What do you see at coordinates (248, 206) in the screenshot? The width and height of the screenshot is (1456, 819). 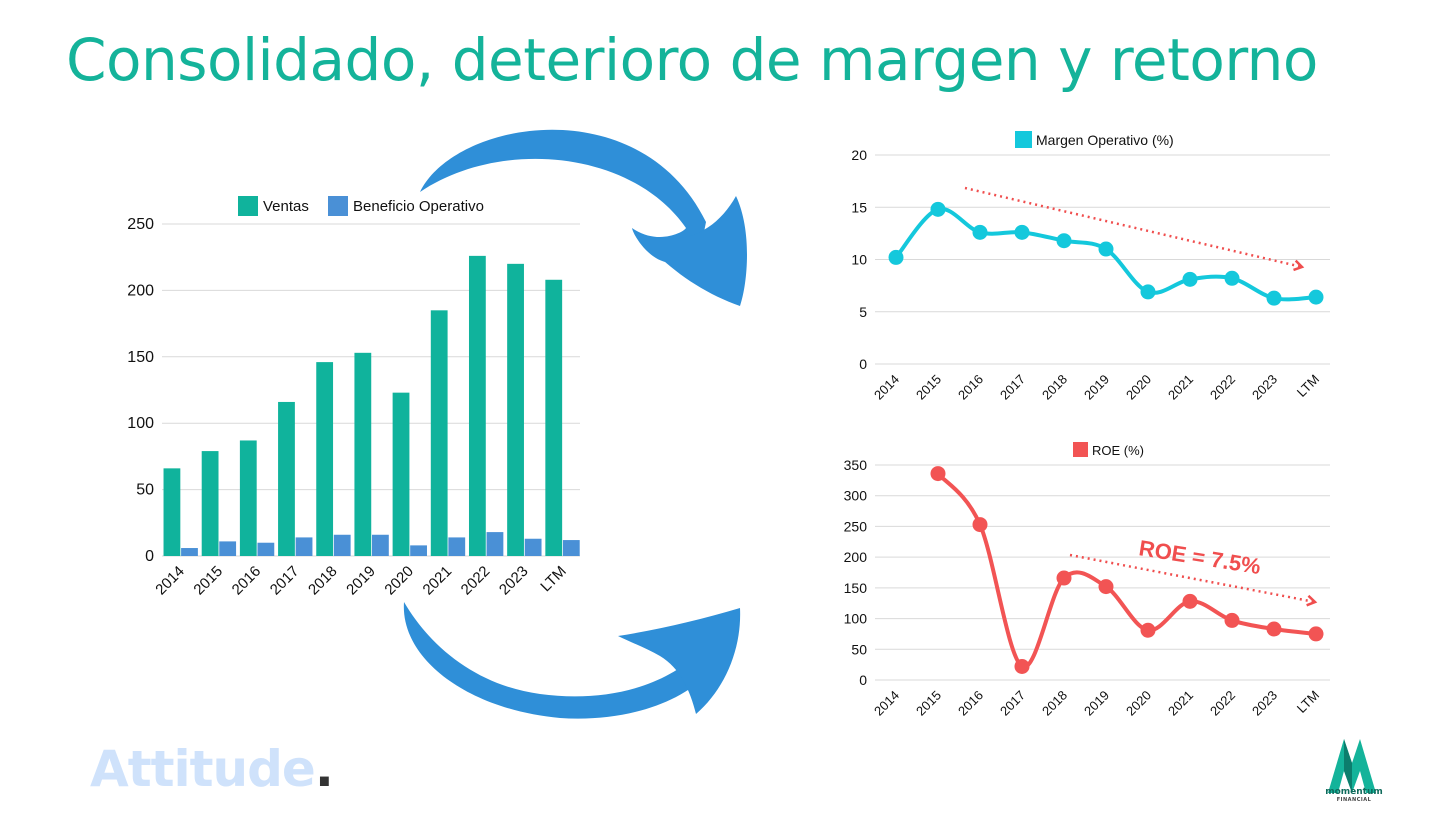 I see `legend-swatch-ventas` at bounding box center [248, 206].